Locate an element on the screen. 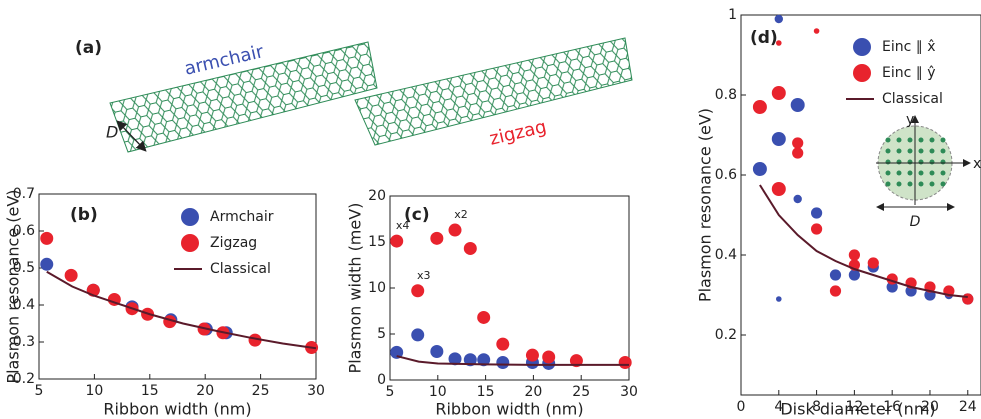  annotation: x2 is located at coordinates (461, 214).